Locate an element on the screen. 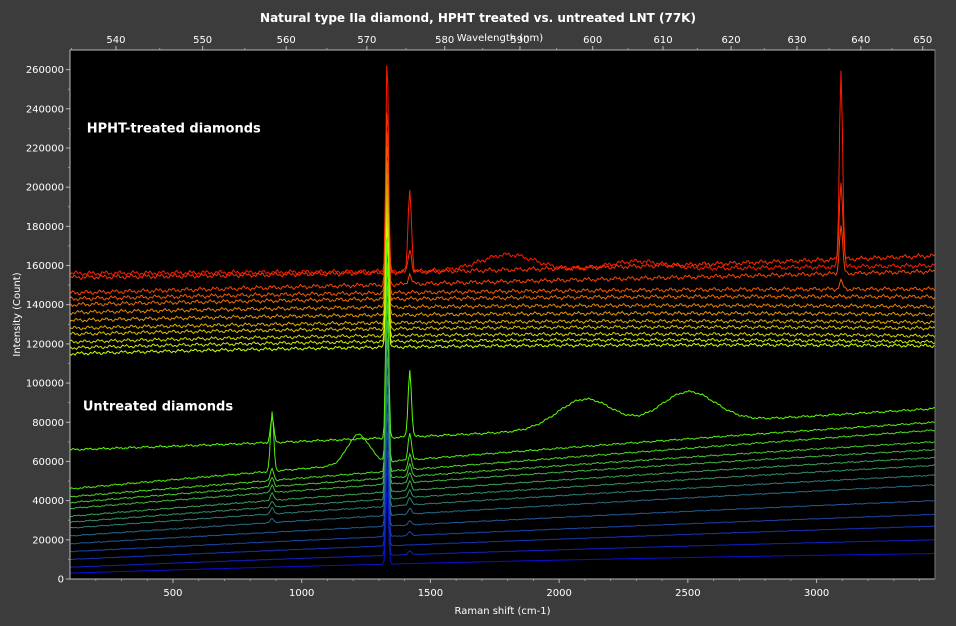 This screenshot has width=956, height=626. y-tick-label: 100000 is located at coordinates (45, 384).